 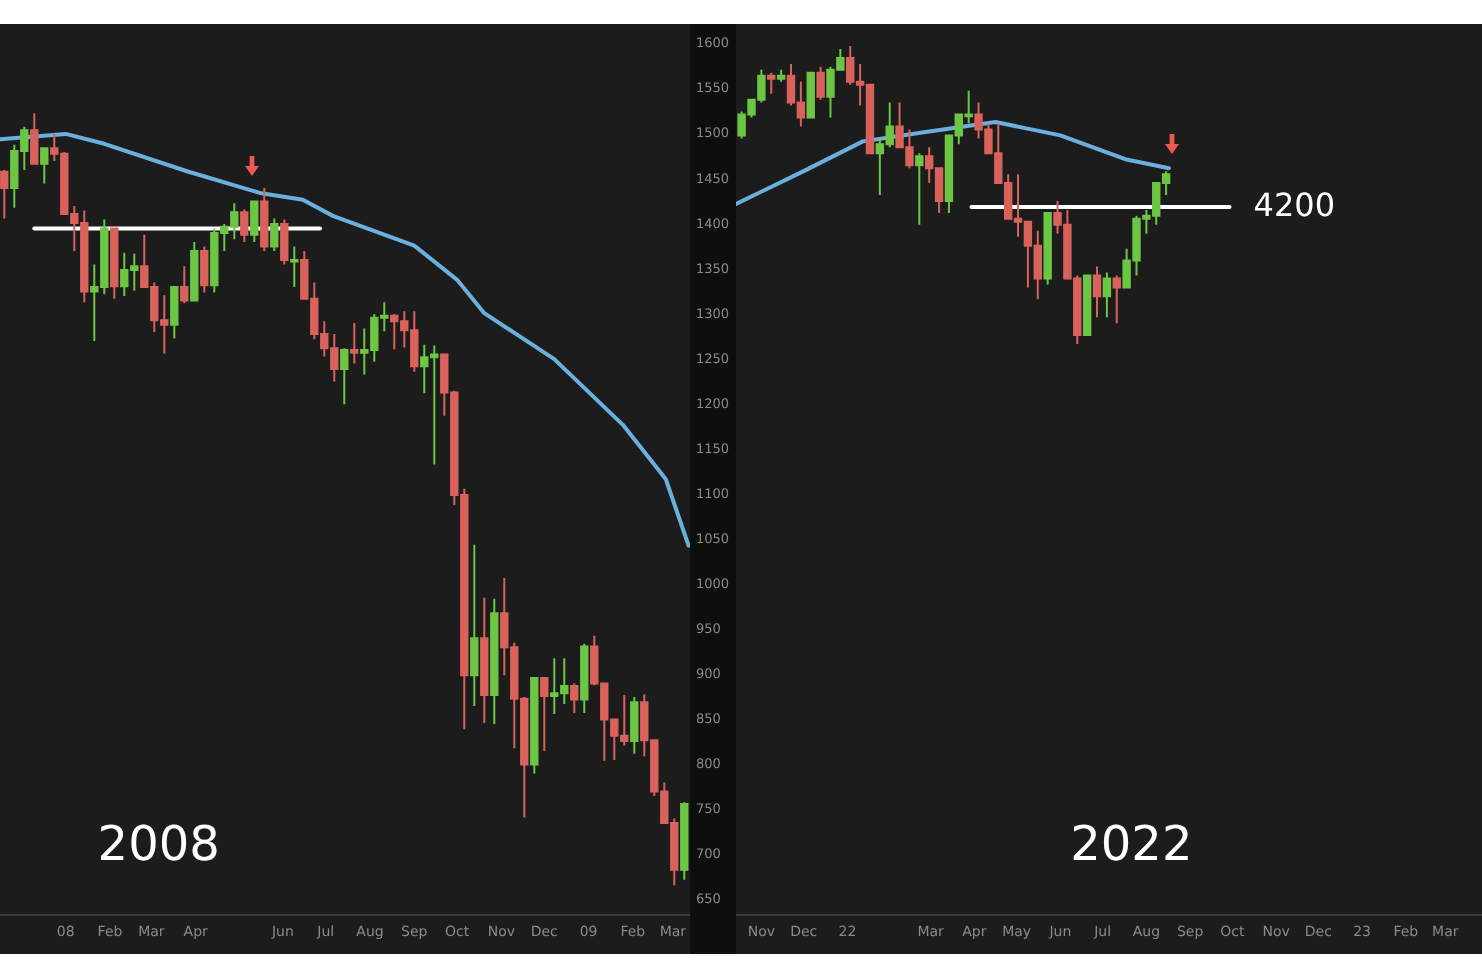 What do you see at coordinates (1294, 204) in the screenshot?
I see `series-label: 4200` at bounding box center [1294, 204].